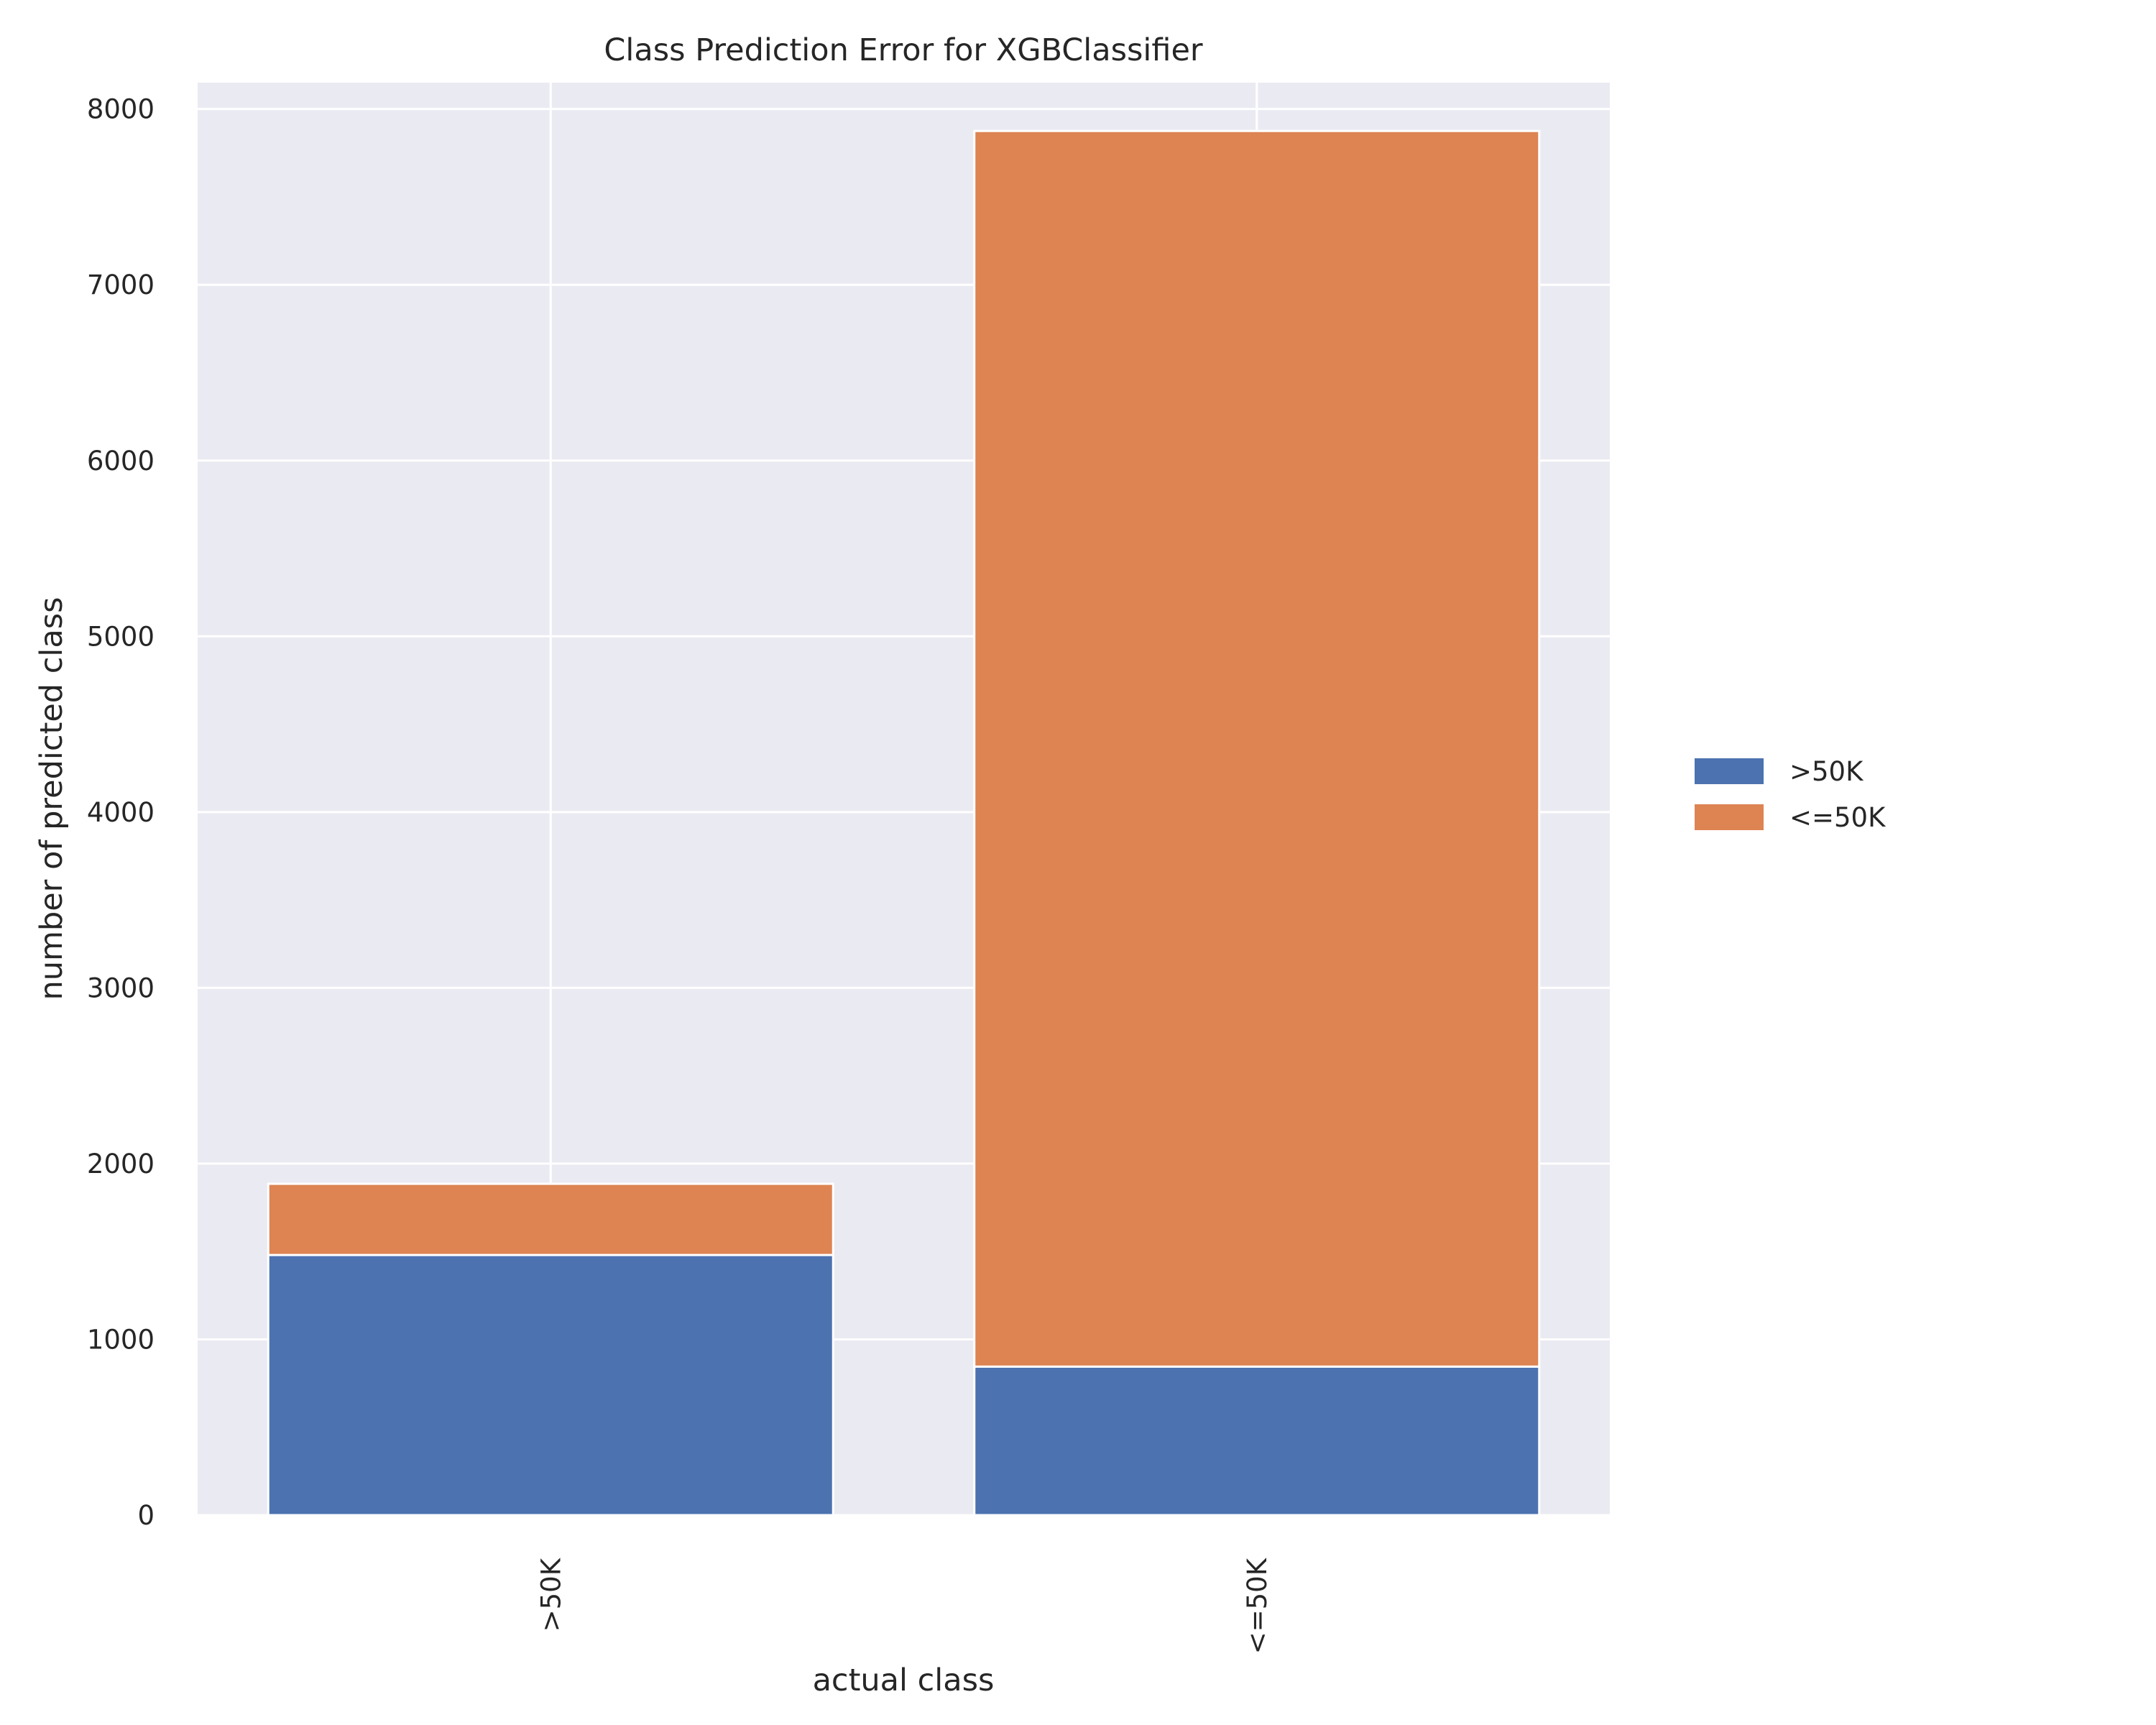 Image resolution: width=2156 pixels, height=1725 pixels. What do you see at coordinates (550, 1385) in the screenshot?
I see `bar-gt50k-actual-gt50k` at bounding box center [550, 1385].